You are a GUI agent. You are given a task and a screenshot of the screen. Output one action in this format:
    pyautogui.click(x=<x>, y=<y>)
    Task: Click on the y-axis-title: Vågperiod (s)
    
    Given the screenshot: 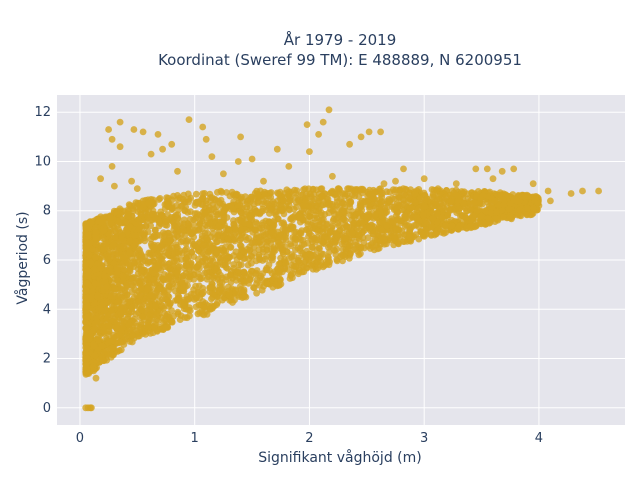 What is the action you would take?
    pyautogui.click(x=22, y=257)
    